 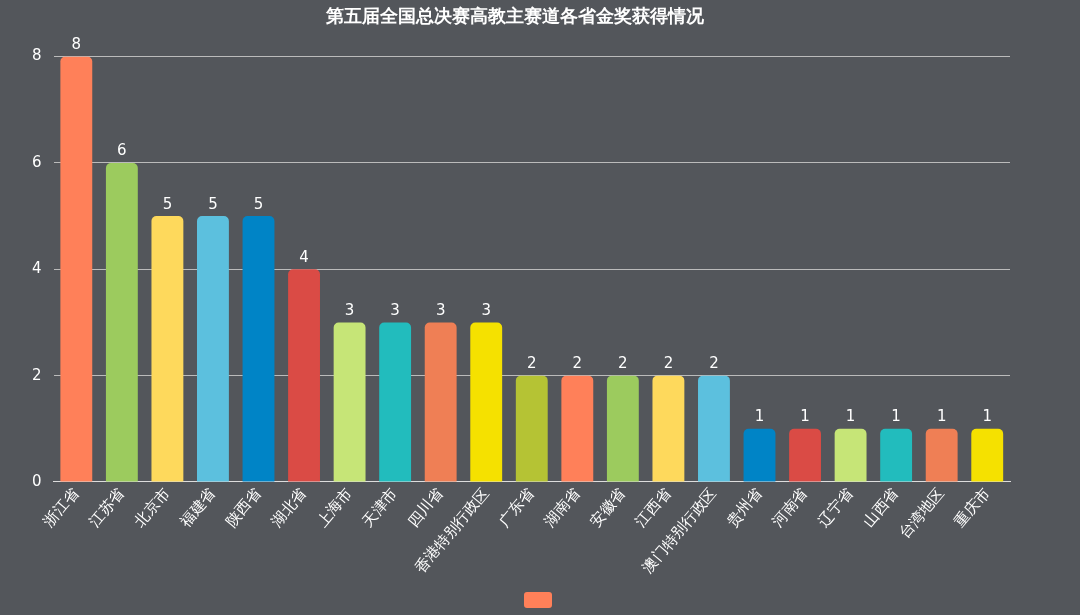 I want to click on y-tick-label: 2, so click(x=37, y=374).